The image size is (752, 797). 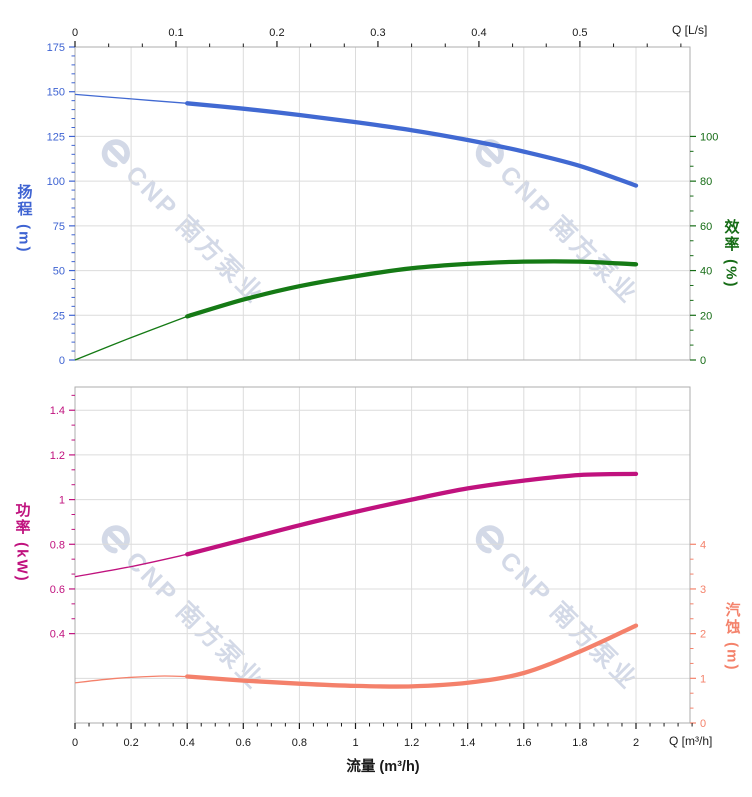 What do you see at coordinates (62, 517) in the screenshot?
I see `power-axis: 0.4 0.6 0.8 1 1.2 1.4` at bounding box center [62, 517].